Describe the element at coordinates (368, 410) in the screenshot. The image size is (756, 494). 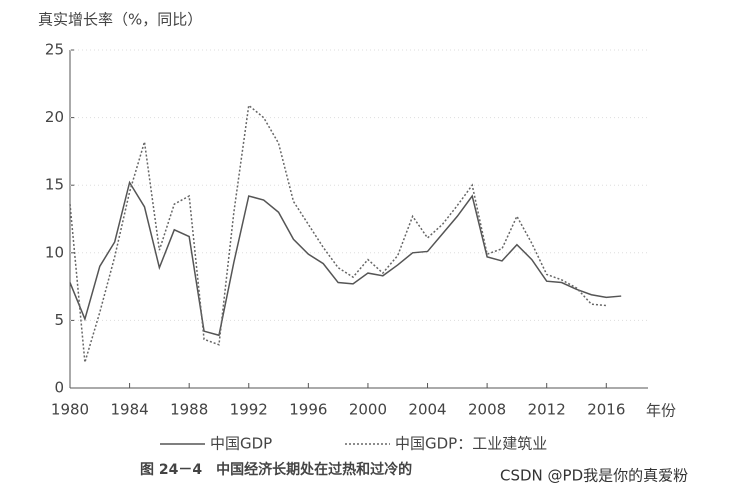
I see `x-tick-label: 2000` at that location.